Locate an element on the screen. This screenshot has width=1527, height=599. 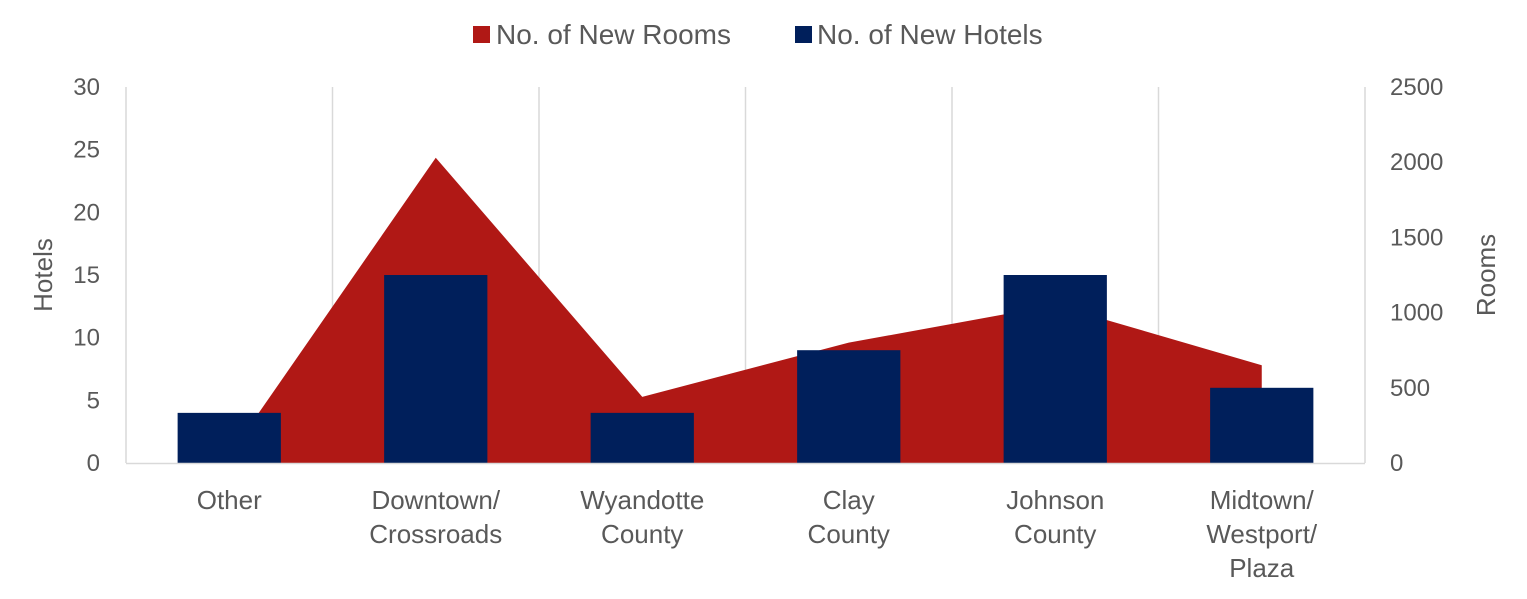
right-axis-title: Rooms is located at coordinates (1486, 275).